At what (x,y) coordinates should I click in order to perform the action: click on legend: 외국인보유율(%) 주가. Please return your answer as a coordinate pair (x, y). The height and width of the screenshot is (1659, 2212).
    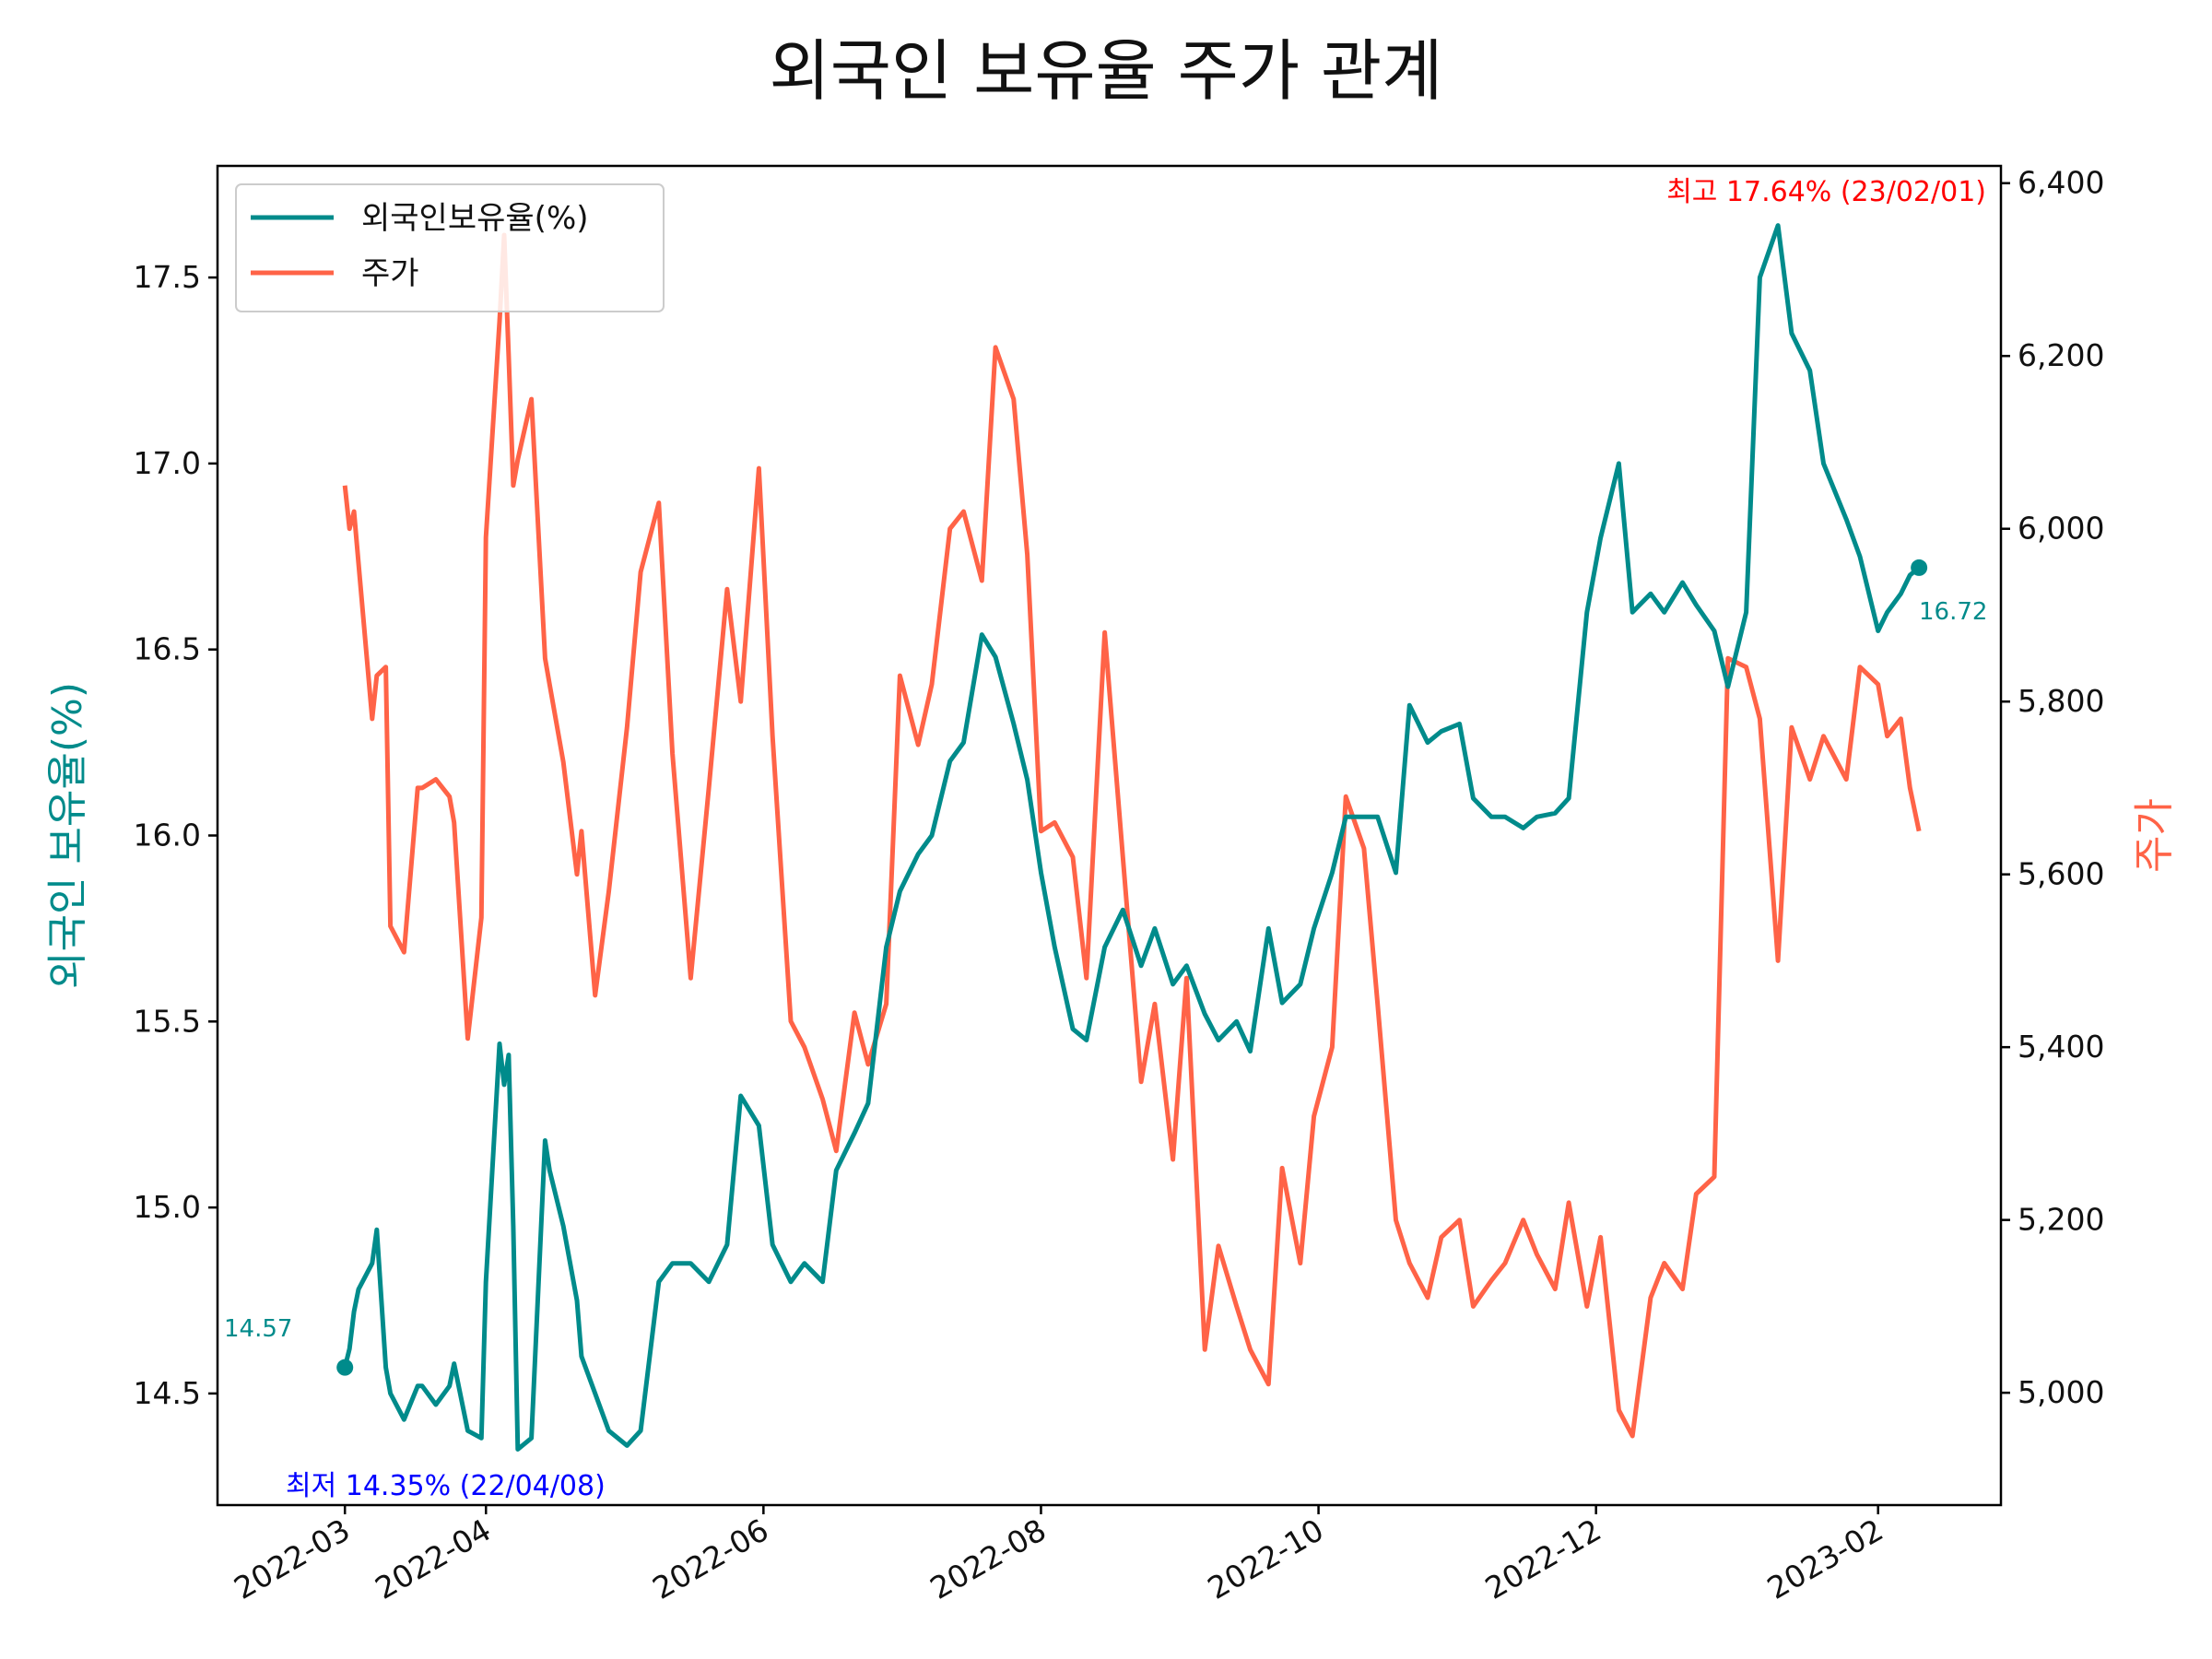
    Looking at the image, I should click on (450, 247).